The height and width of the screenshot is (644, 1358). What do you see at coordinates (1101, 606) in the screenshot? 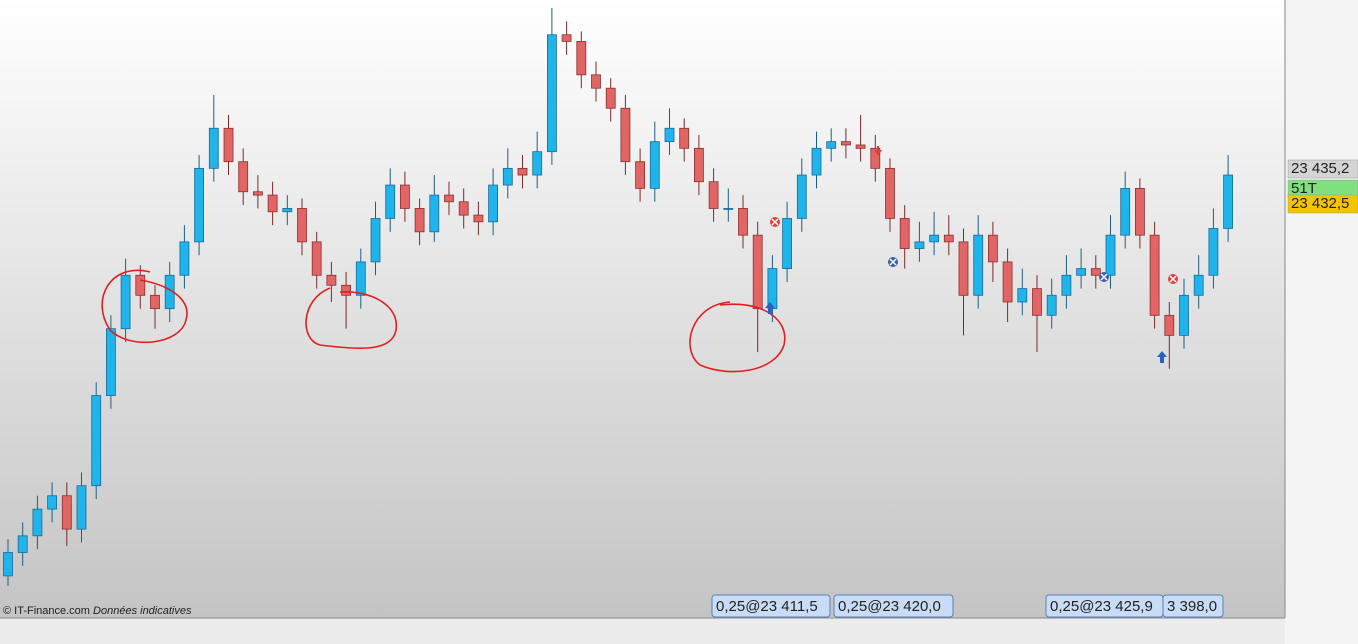
I see `trade-label: 0,25@23 425,9` at bounding box center [1101, 606].